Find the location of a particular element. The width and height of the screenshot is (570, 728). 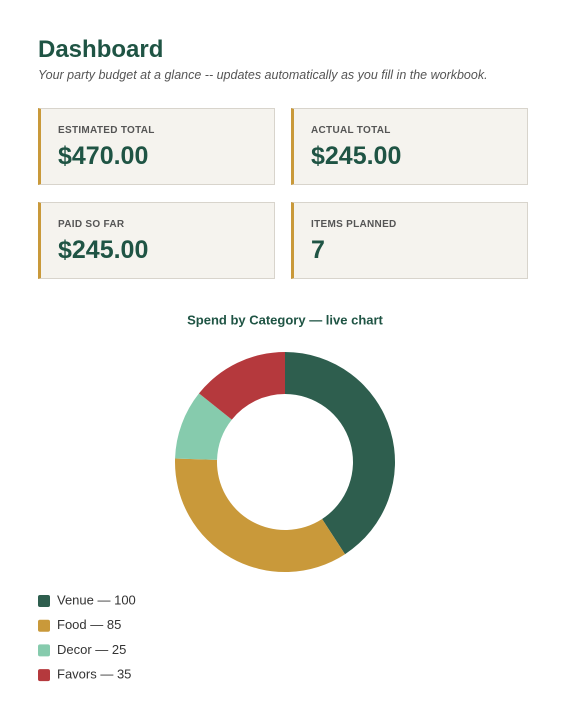

legend-label: Decor — 25 is located at coordinates (91, 649).